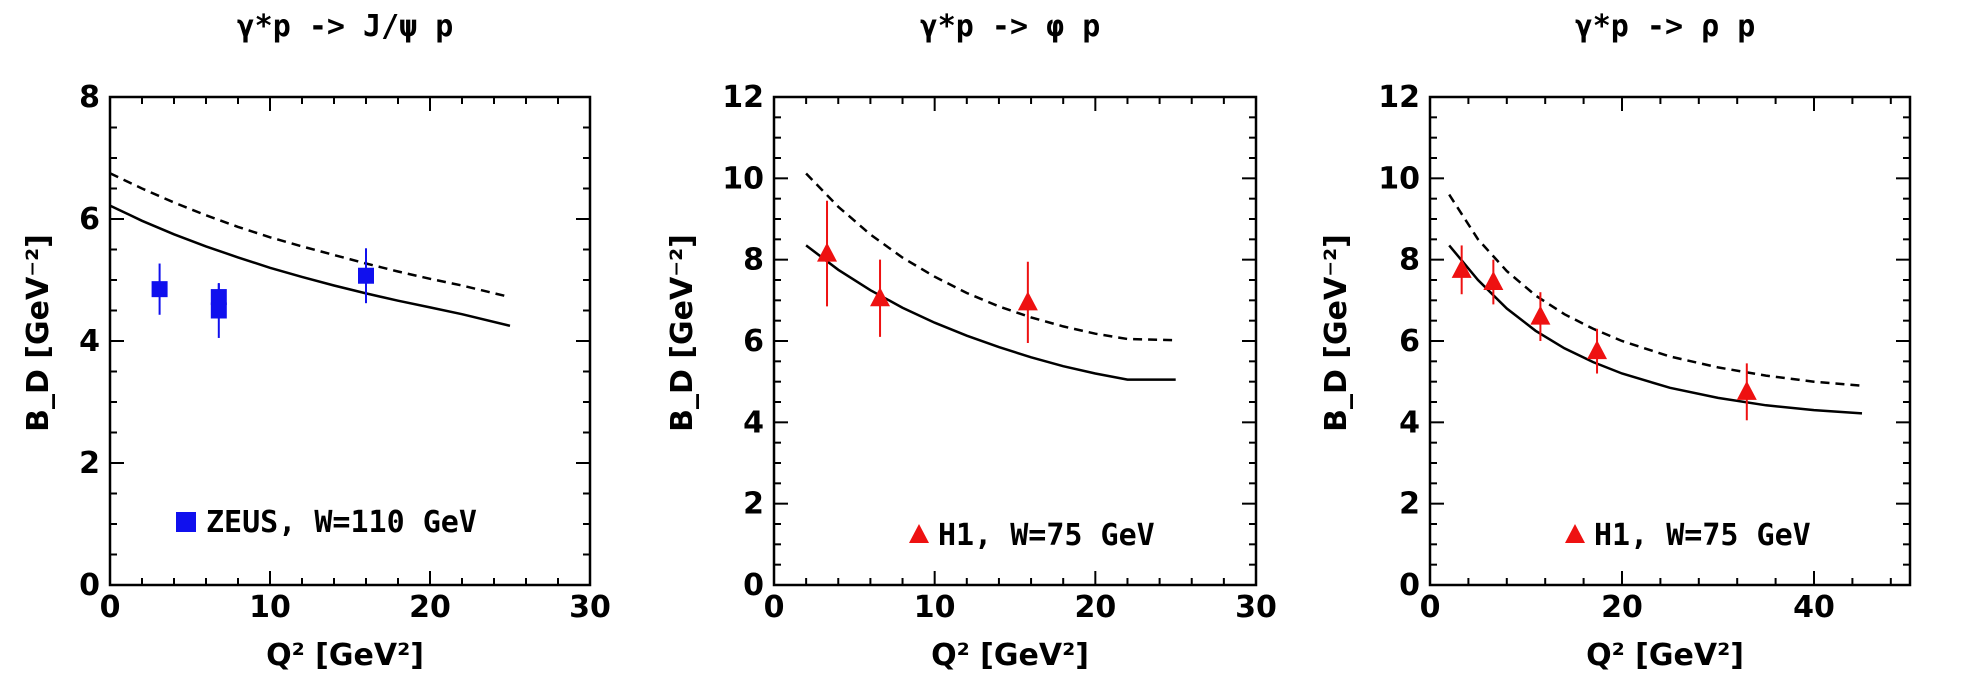  What do you see at coordinates (1665, 26) in the screenshot?
I see `panel-rho-title: γ*p -> ρ p` at bounding box center [1665, 26].